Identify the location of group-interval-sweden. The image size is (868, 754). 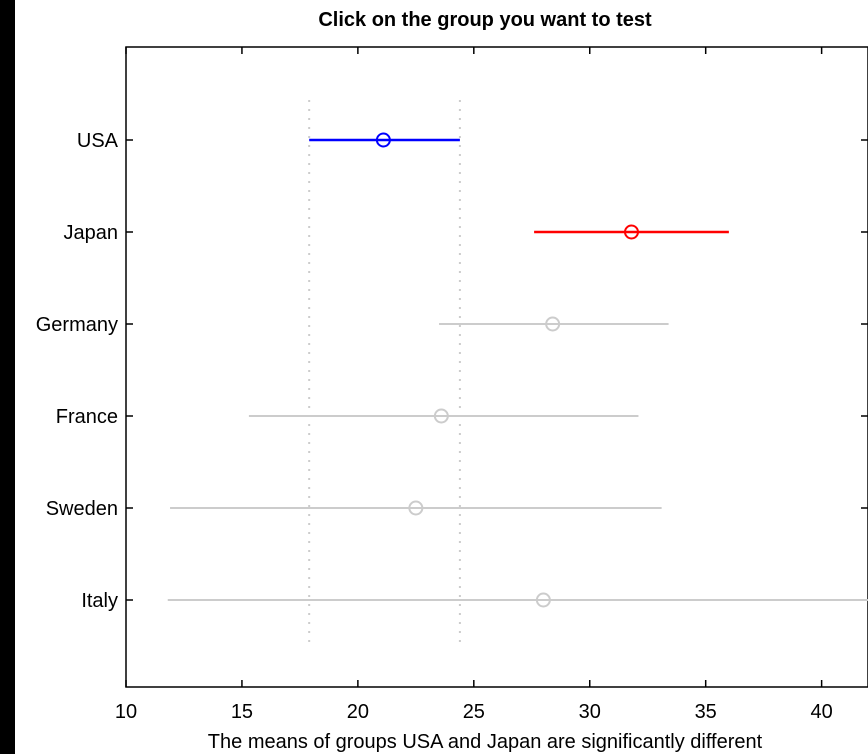
(416, 508).